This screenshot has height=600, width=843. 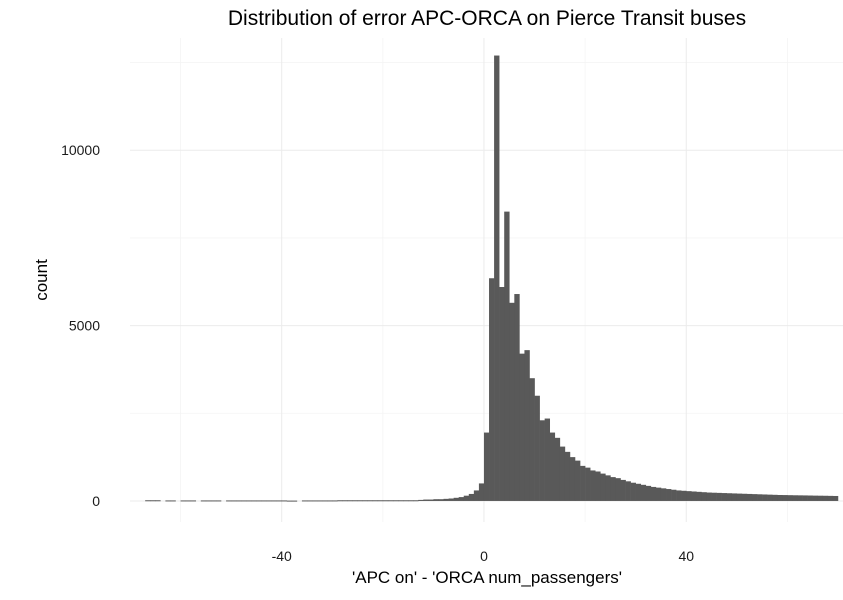 I want to click on x-tick-label: -40, so click(x=282, y=556).